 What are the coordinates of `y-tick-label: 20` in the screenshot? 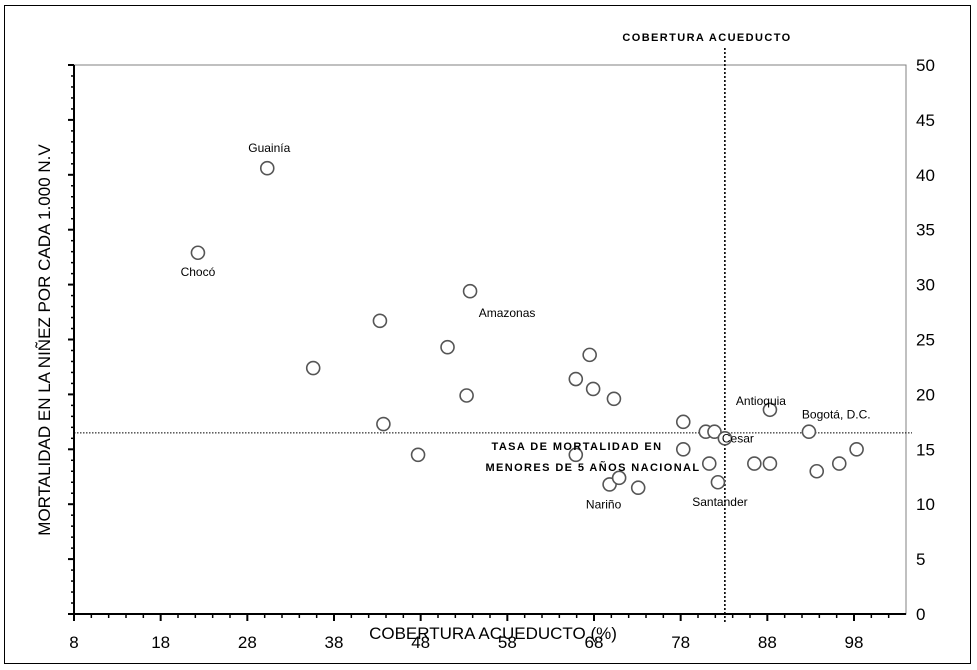 It's located at (925, 394).